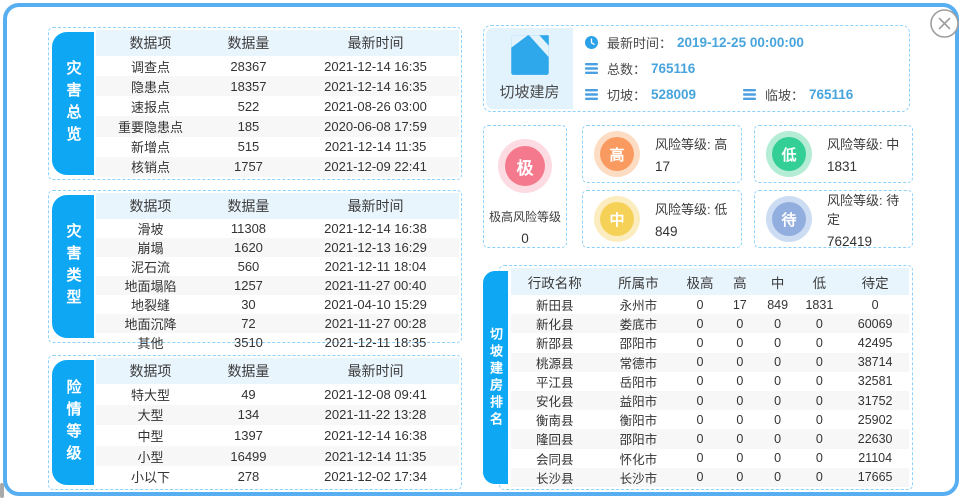  Describe the element at coordinates (248, 435) in the screenshot. I see `table-cell: 1397` at that location.